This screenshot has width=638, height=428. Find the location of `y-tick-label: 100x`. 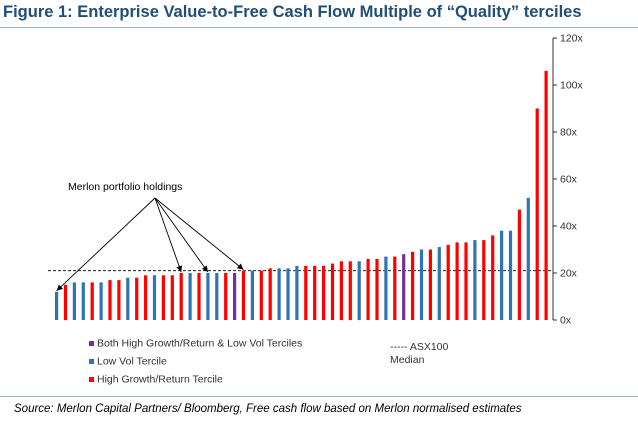

y-tick-label: 100x is located at coordinates (572, 86).